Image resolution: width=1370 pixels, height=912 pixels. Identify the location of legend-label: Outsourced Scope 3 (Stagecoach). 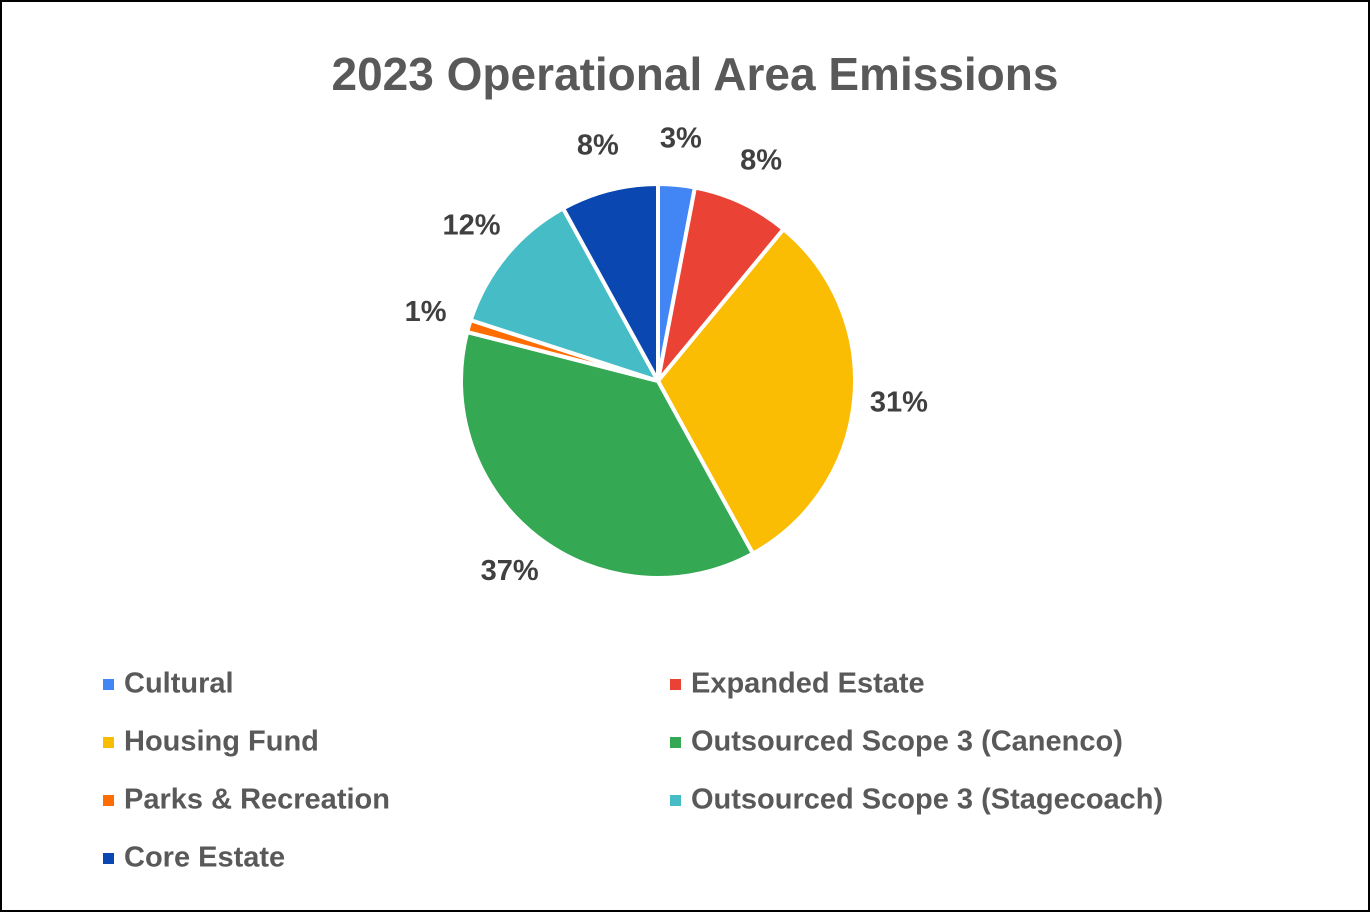
(927, 800).